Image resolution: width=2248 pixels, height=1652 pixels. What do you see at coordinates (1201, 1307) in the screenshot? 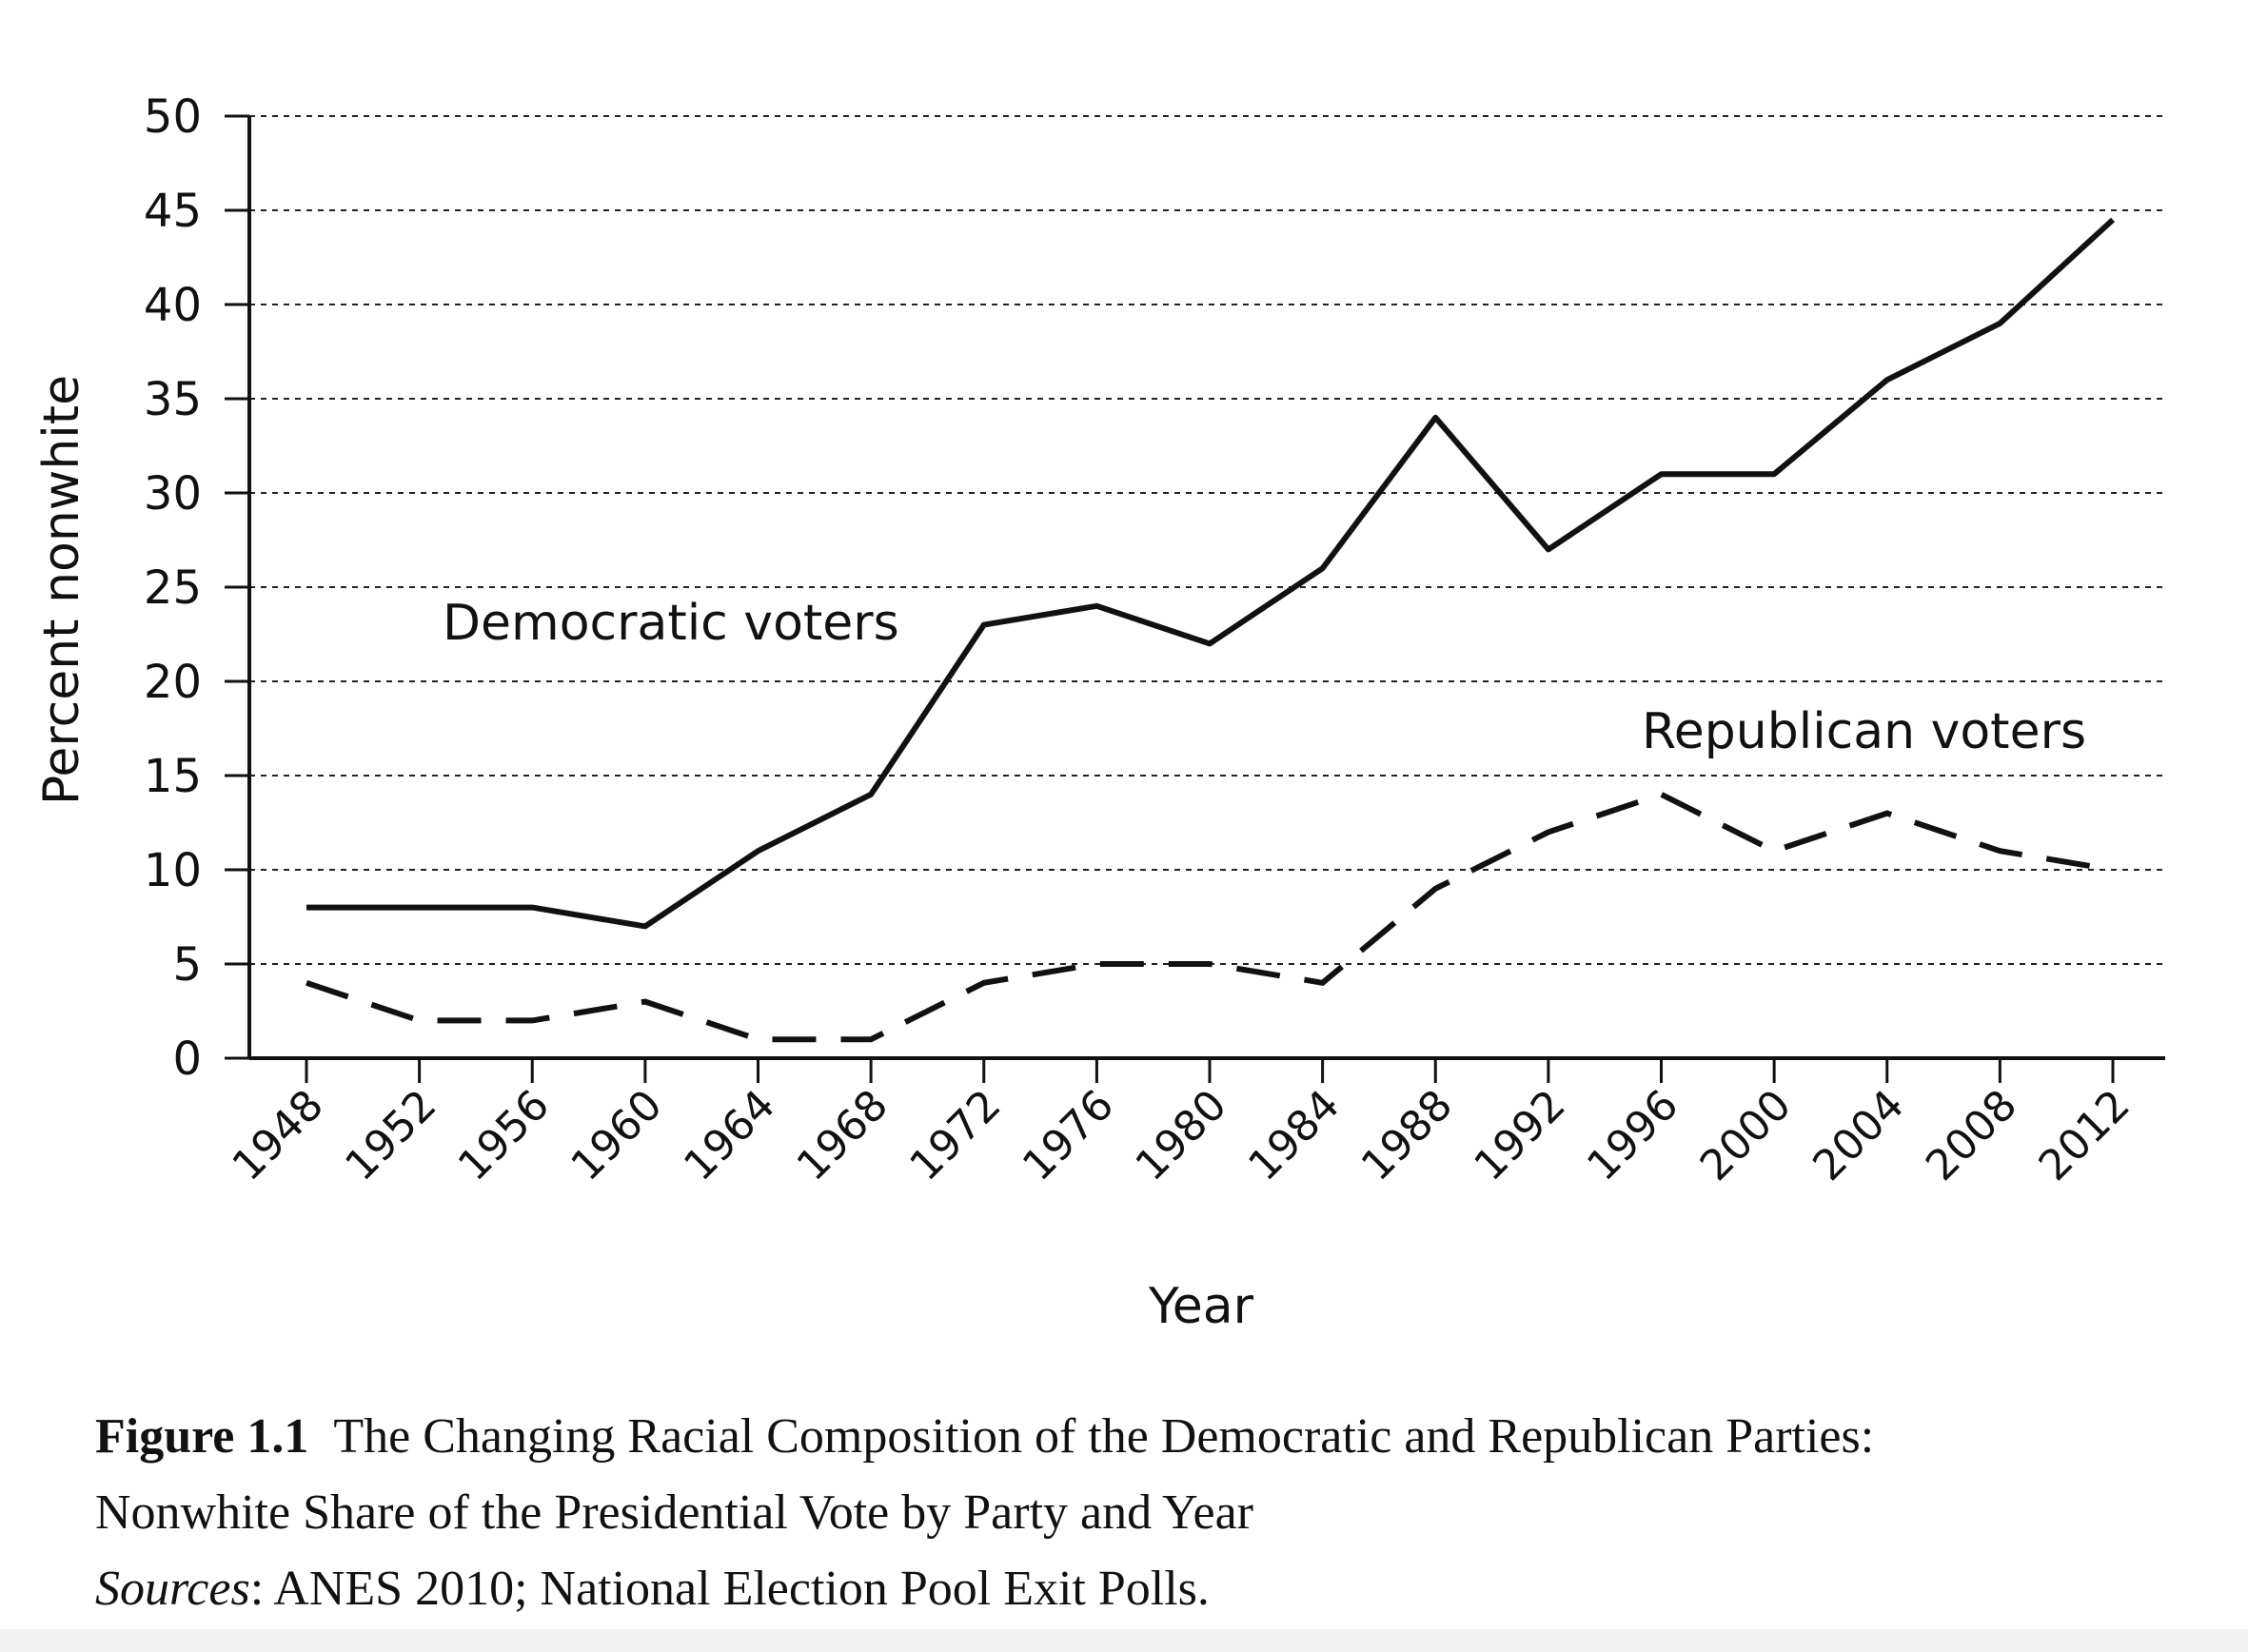
I see `x-axis-title: Year` at bounding box center [1201, 1307].